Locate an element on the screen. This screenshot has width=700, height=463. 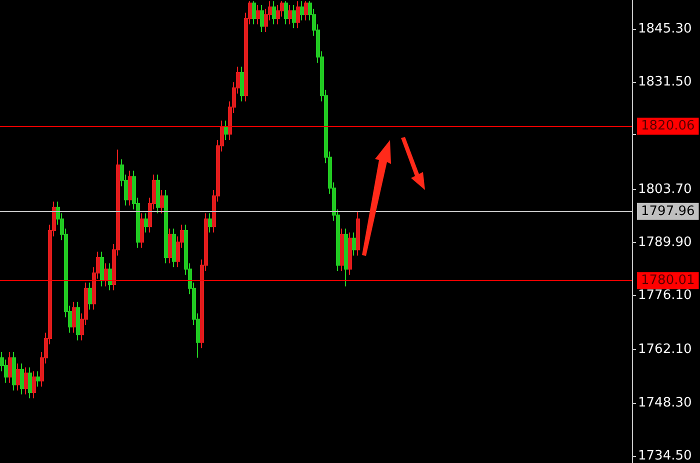
y-tick-label: 1845.30 is located at coordinates (665, 28).